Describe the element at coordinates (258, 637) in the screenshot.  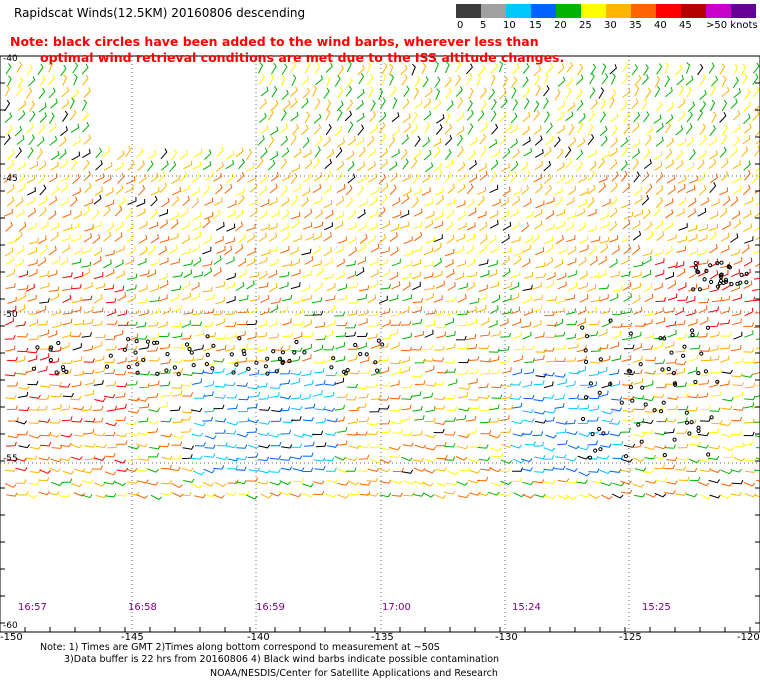
I see `lon-label: -140` at that location.